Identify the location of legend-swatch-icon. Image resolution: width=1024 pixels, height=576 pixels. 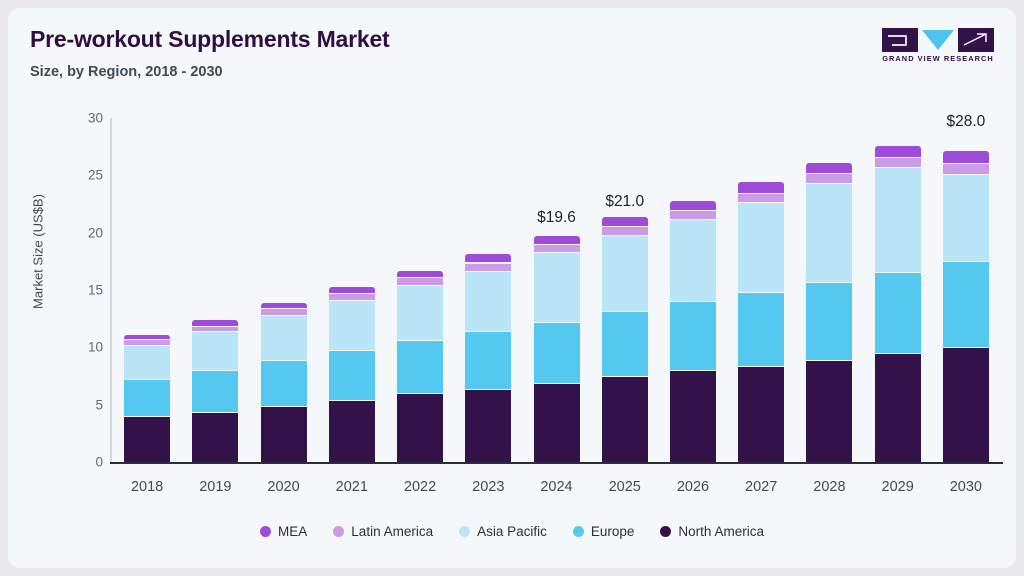
(266, 531).